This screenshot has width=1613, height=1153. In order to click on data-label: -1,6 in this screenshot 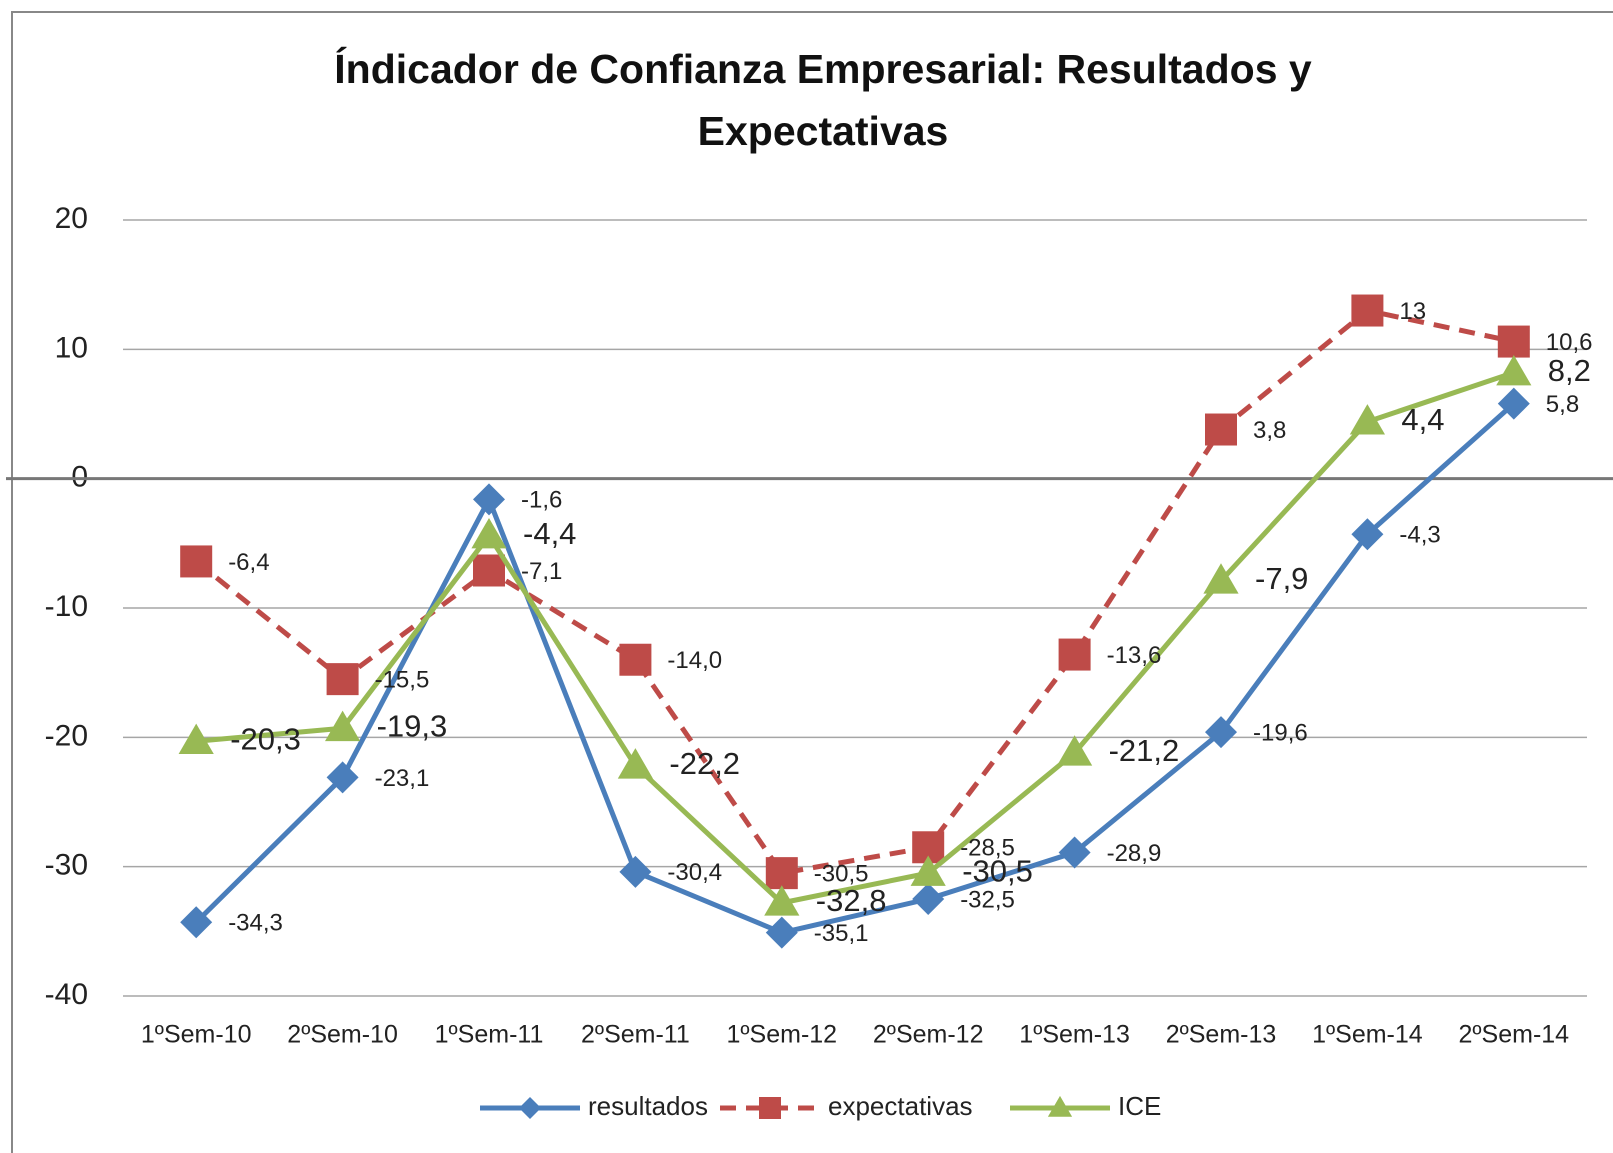, I will do `click(541, 500)`.